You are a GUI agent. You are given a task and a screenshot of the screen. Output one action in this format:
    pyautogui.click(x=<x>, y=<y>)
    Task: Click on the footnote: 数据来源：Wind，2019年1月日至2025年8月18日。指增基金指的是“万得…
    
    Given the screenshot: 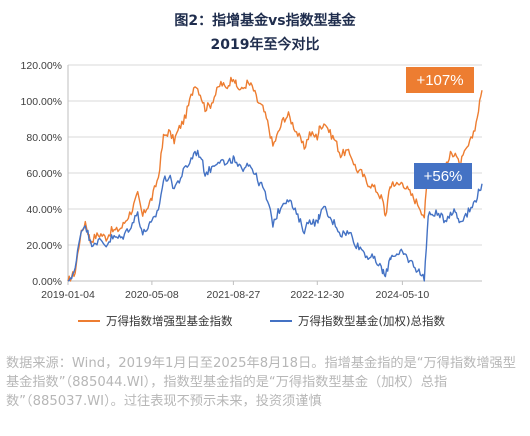 What is the action you would take?
    pyautogui.click(x=261, y=382)
    